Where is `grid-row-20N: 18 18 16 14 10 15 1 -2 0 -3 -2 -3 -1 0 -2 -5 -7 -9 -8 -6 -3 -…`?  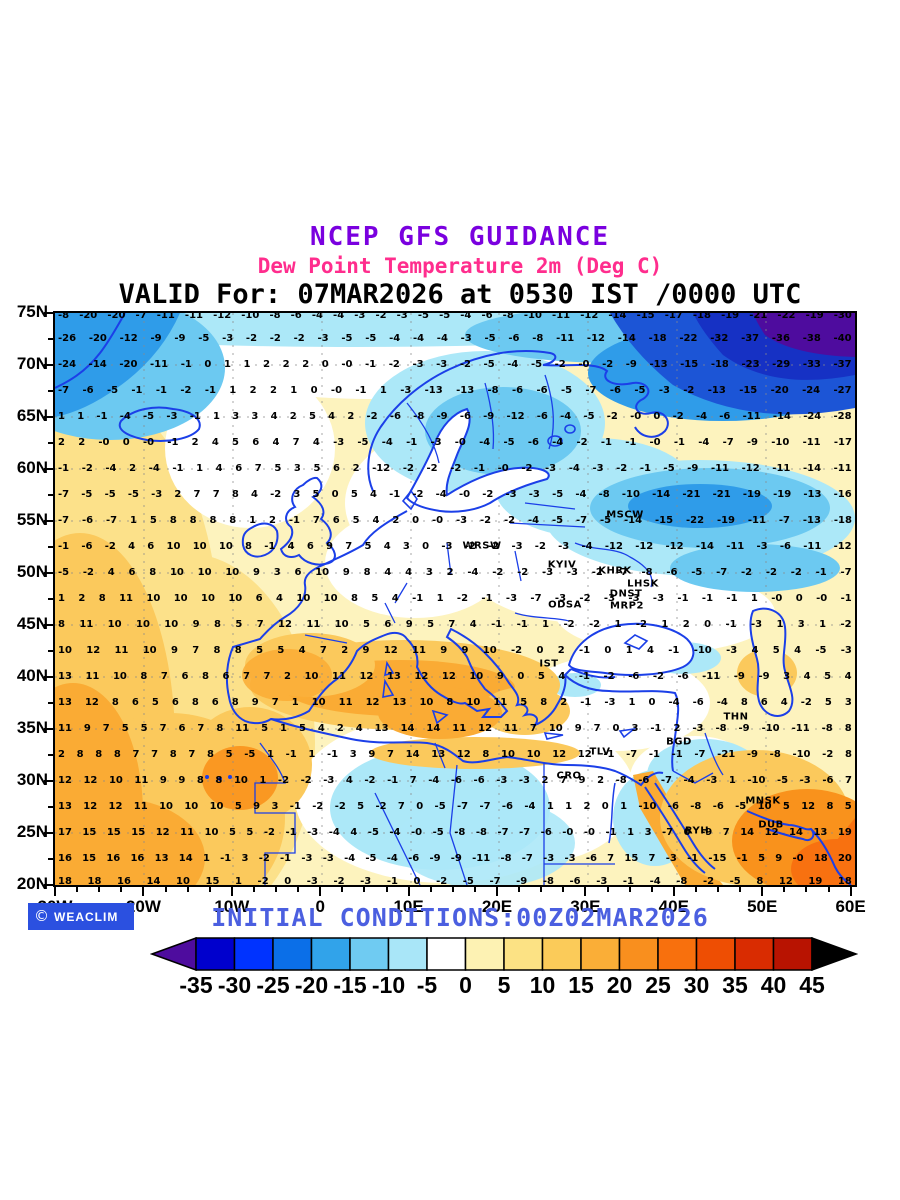
grid-row-20N: 18 18 16 14 10 15 1 -2 0 -3 -2 -3 -1 0 -2 -5 -7 -9 -8 -6 -3 -… is located at coordinates (455, 880).